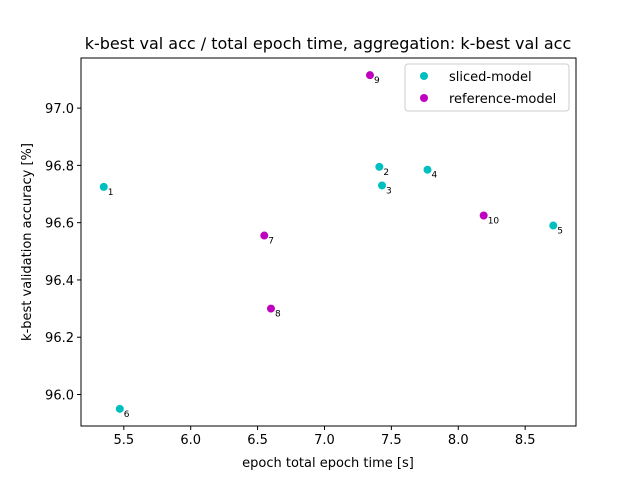  I want to click on y-tick-label: 96.6, so click(59, 224).